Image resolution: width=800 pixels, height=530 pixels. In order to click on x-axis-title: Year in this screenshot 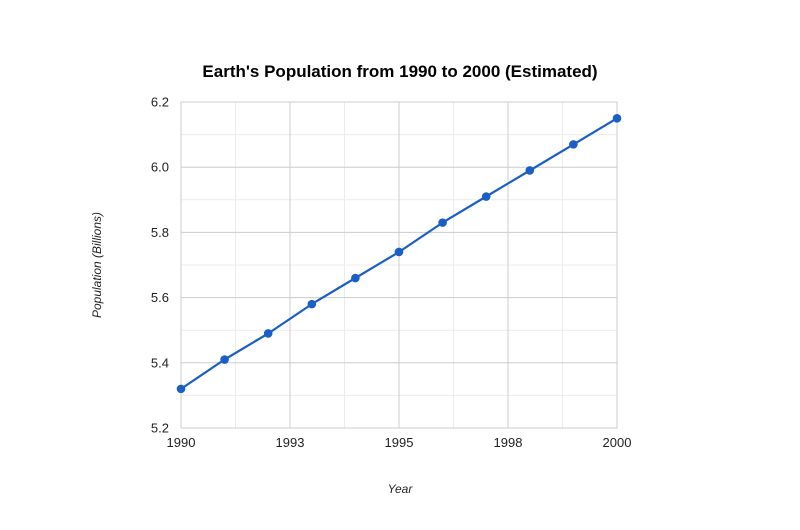, I will do `click(401, 489)`.